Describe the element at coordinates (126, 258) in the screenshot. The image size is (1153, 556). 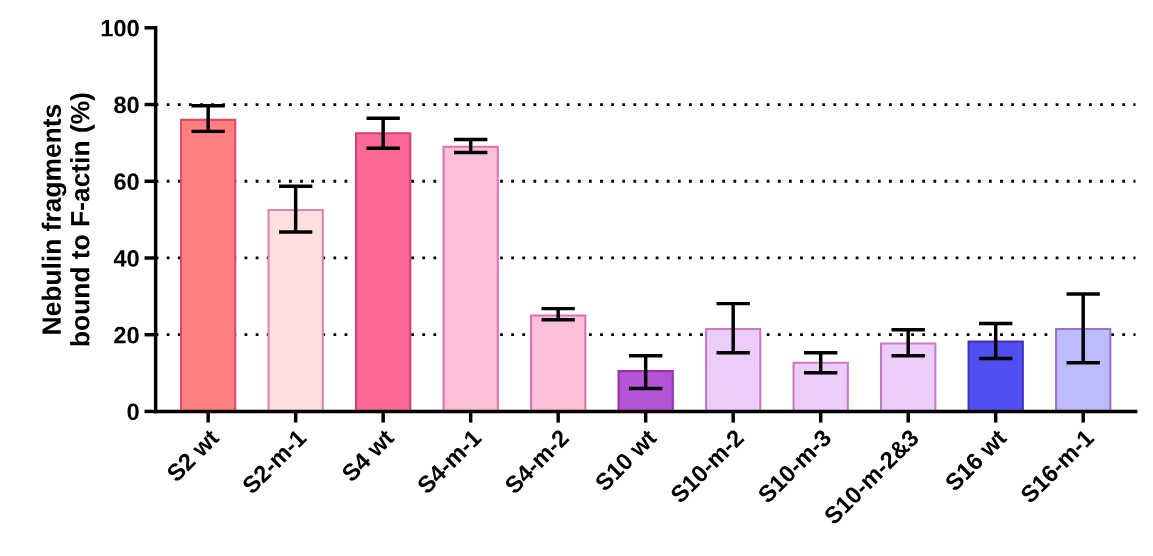
I see `y-tick-label: 40` at that location.